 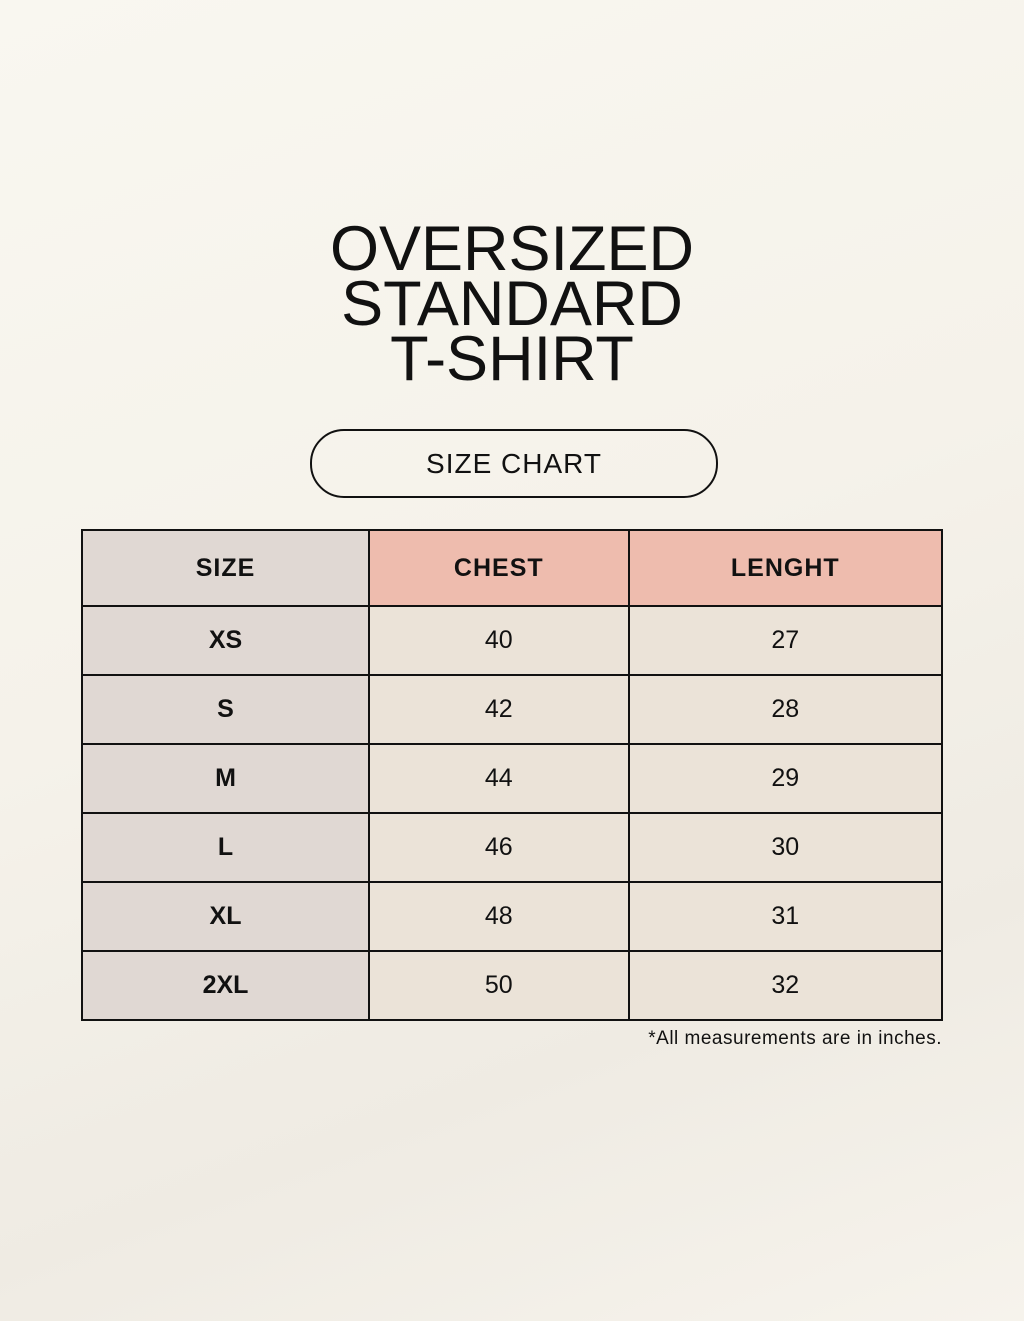 I want to click on chest-cell: 48, so click(x=499, y=916).